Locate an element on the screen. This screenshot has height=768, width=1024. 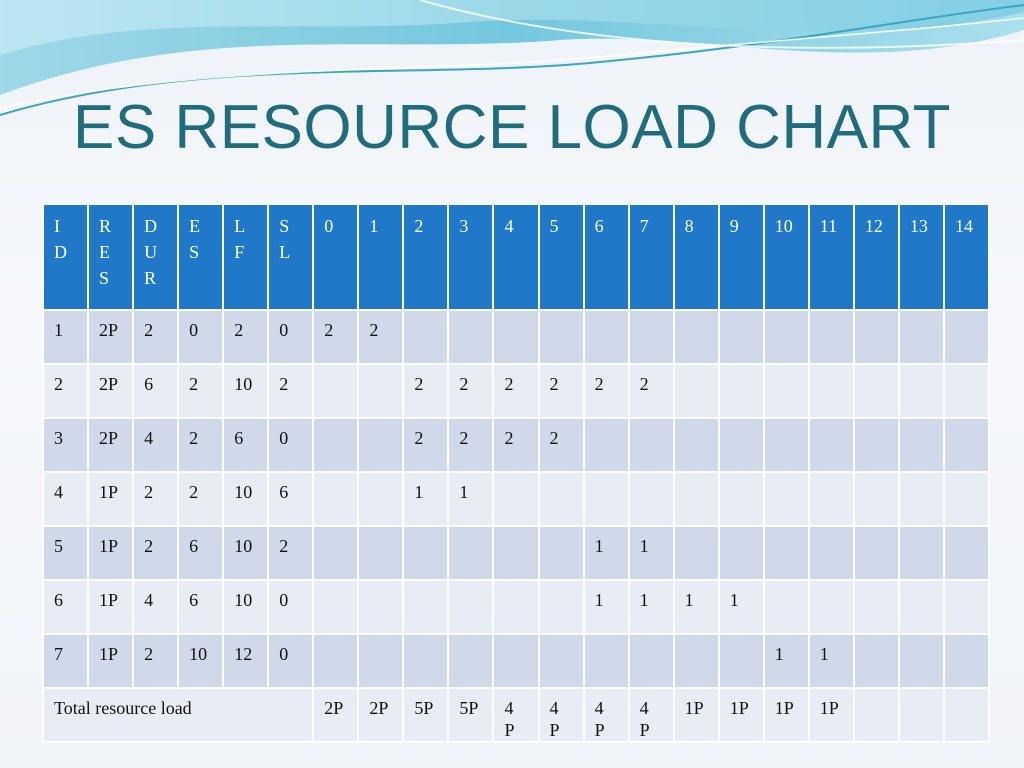
column-header: 4 is located at coordinates (516, 257).